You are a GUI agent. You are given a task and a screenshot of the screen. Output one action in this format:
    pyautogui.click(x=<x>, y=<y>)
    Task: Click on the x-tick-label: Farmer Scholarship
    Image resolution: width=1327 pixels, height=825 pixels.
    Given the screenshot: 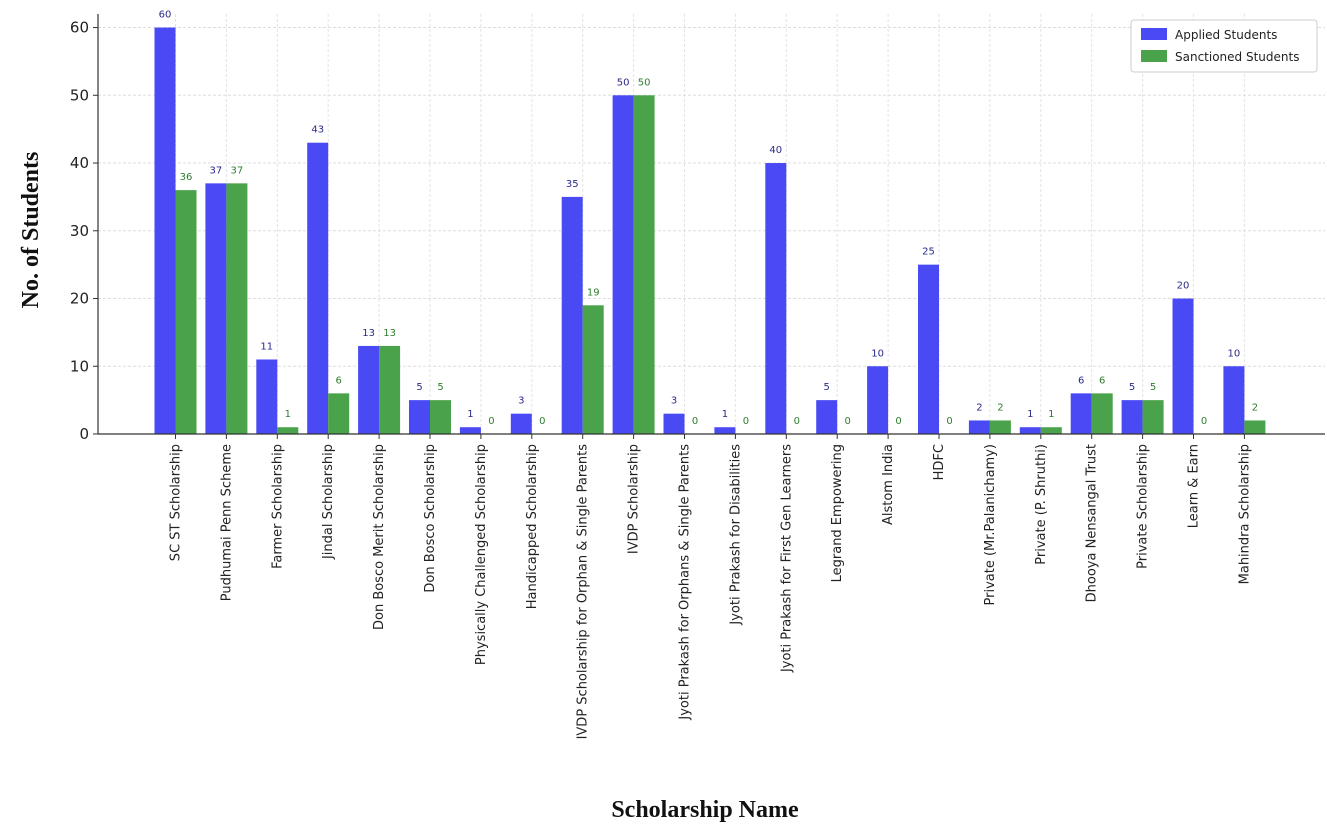 What is the action you would take?
    pyautogui.click(x=277, y=506)
    